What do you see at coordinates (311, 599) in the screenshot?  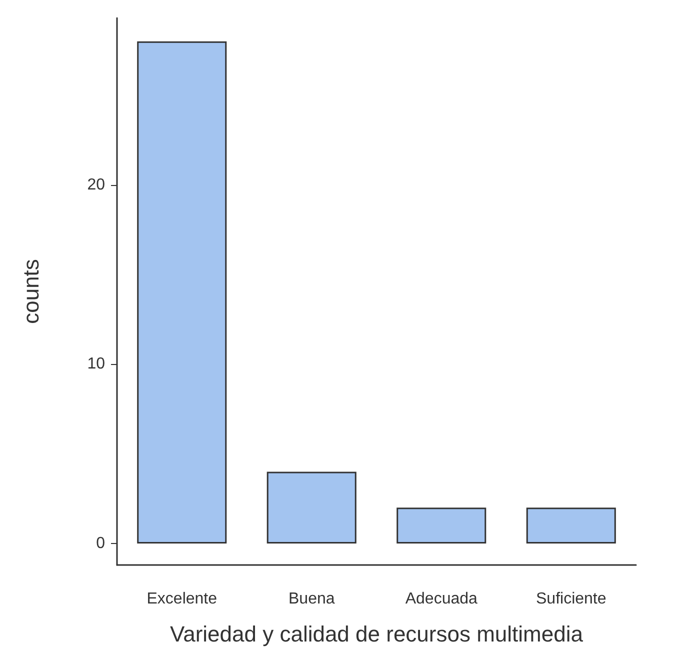 I see `x-tick-label: Buena` at bounding box center [311, 599].